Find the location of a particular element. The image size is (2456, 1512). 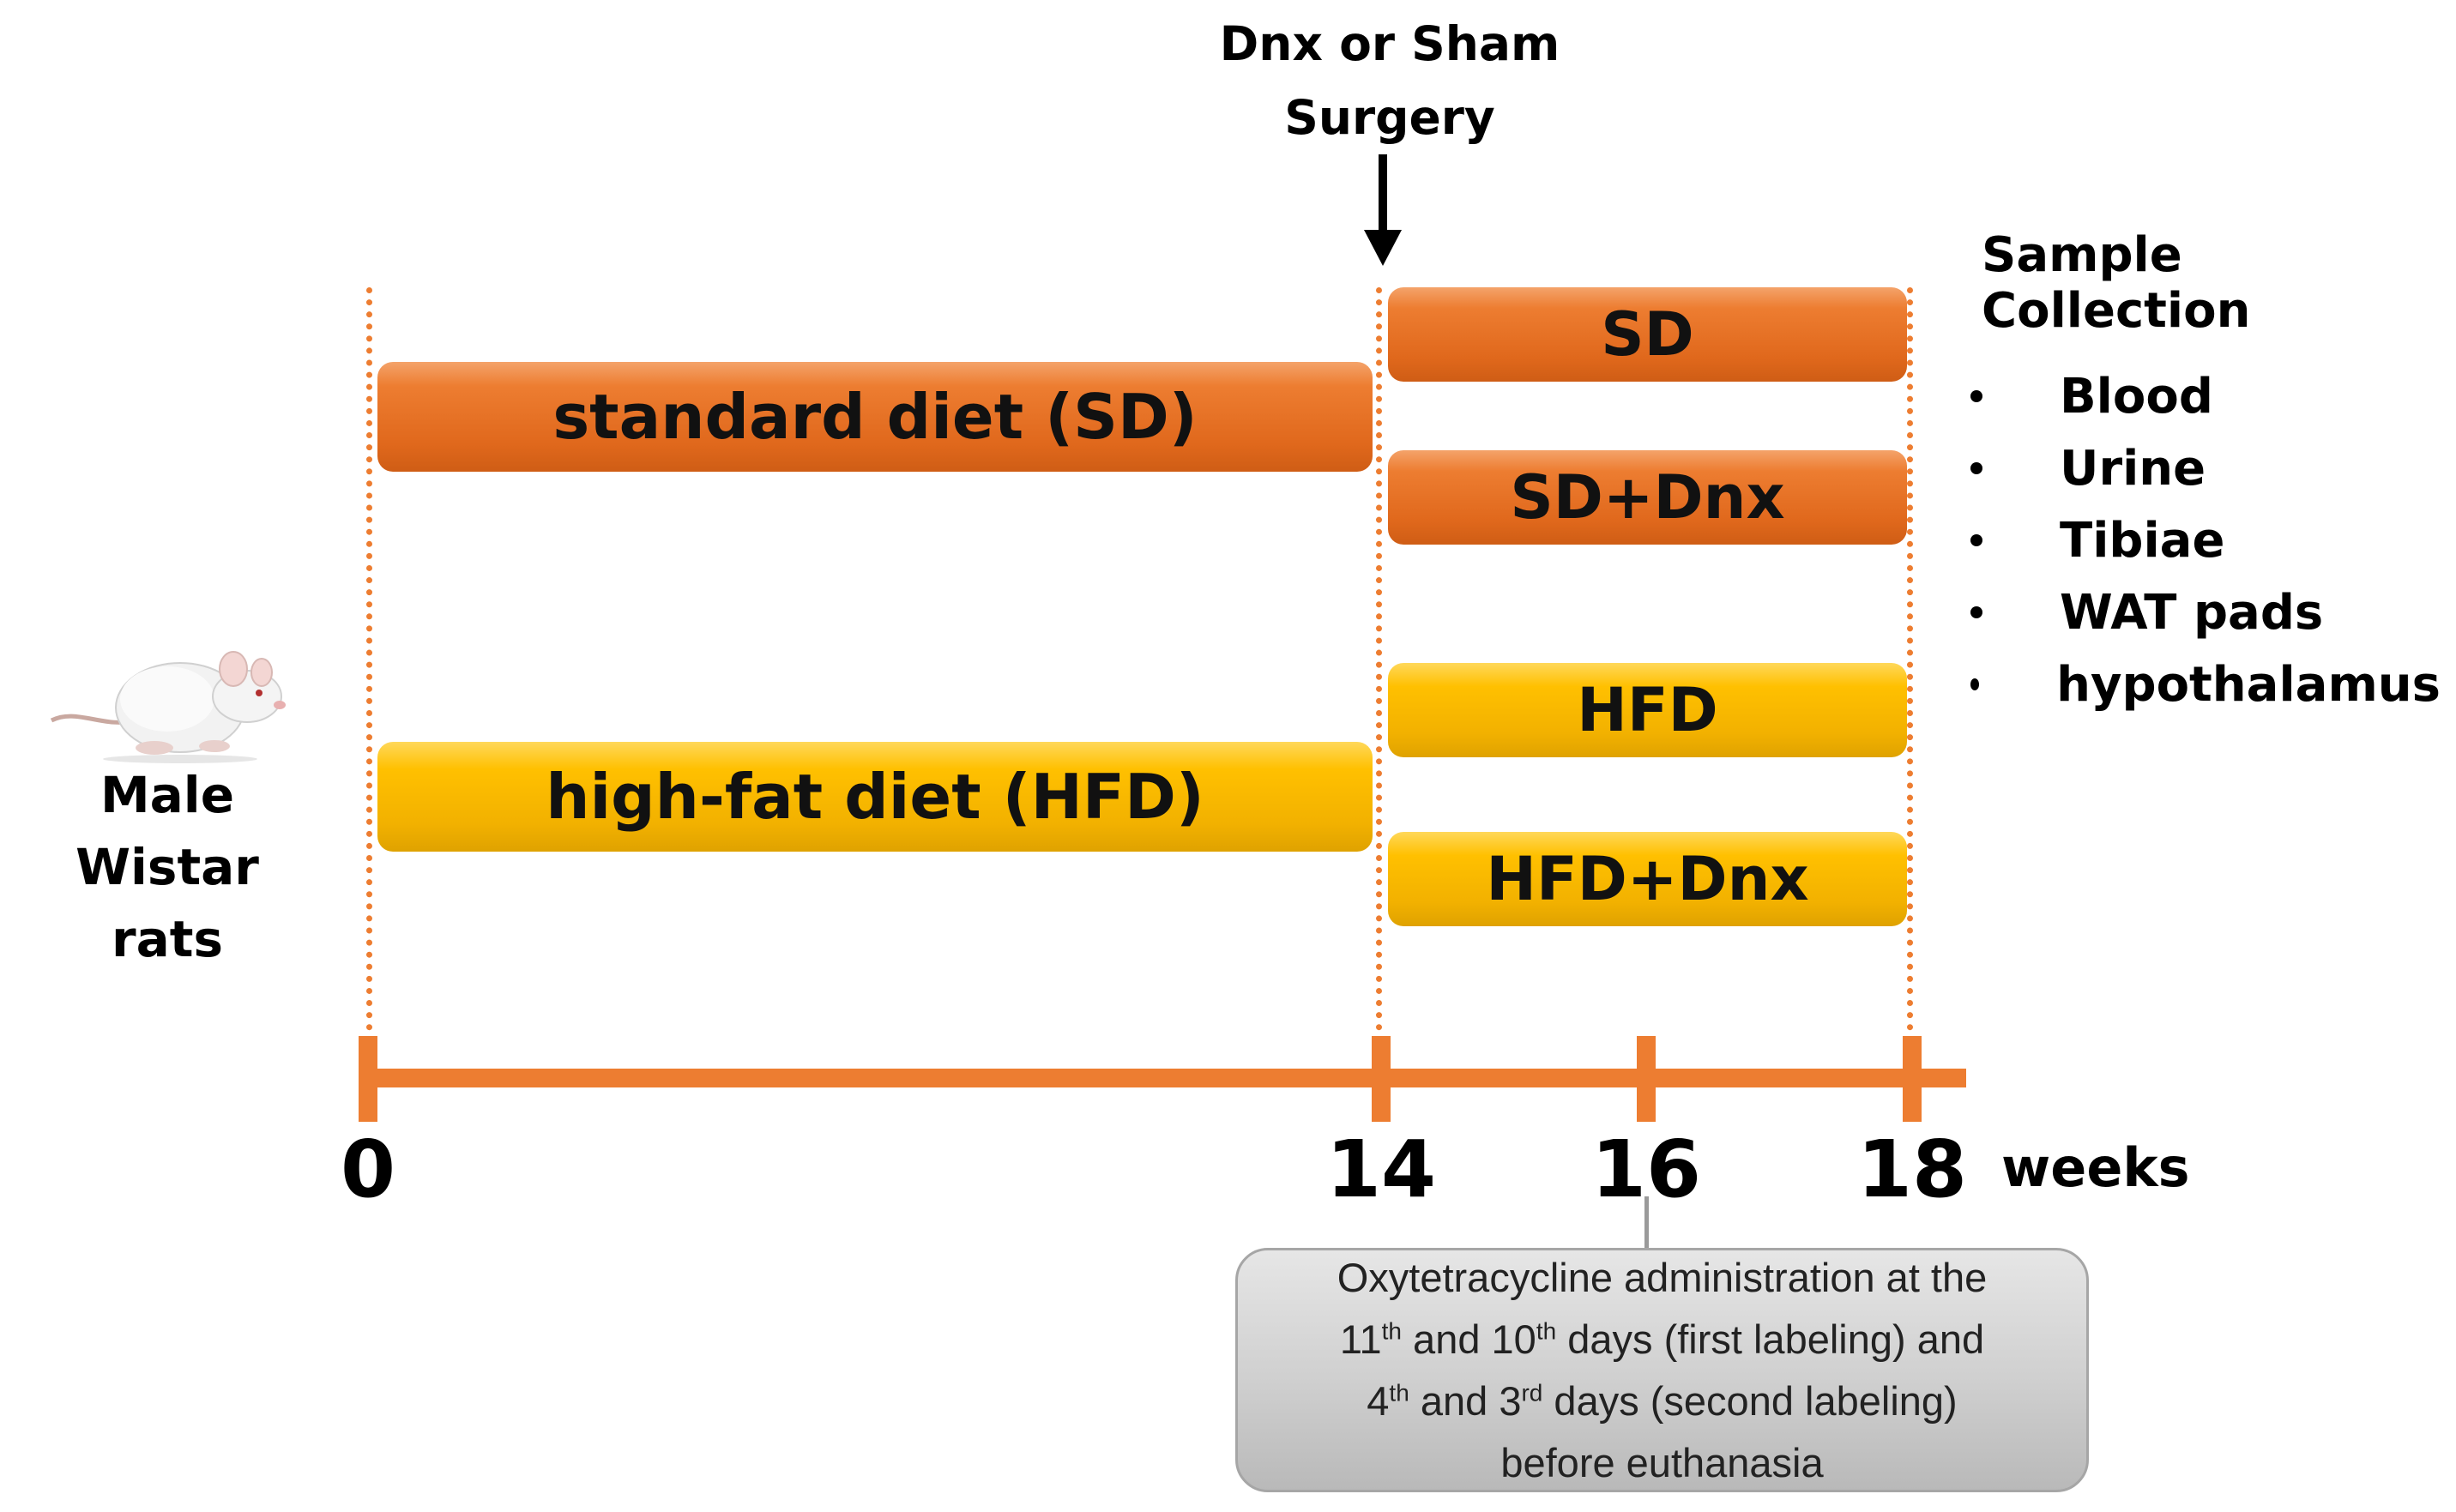

note-line-1: Oxytetracycline administration at the is located at coordinates (1662, 1277).